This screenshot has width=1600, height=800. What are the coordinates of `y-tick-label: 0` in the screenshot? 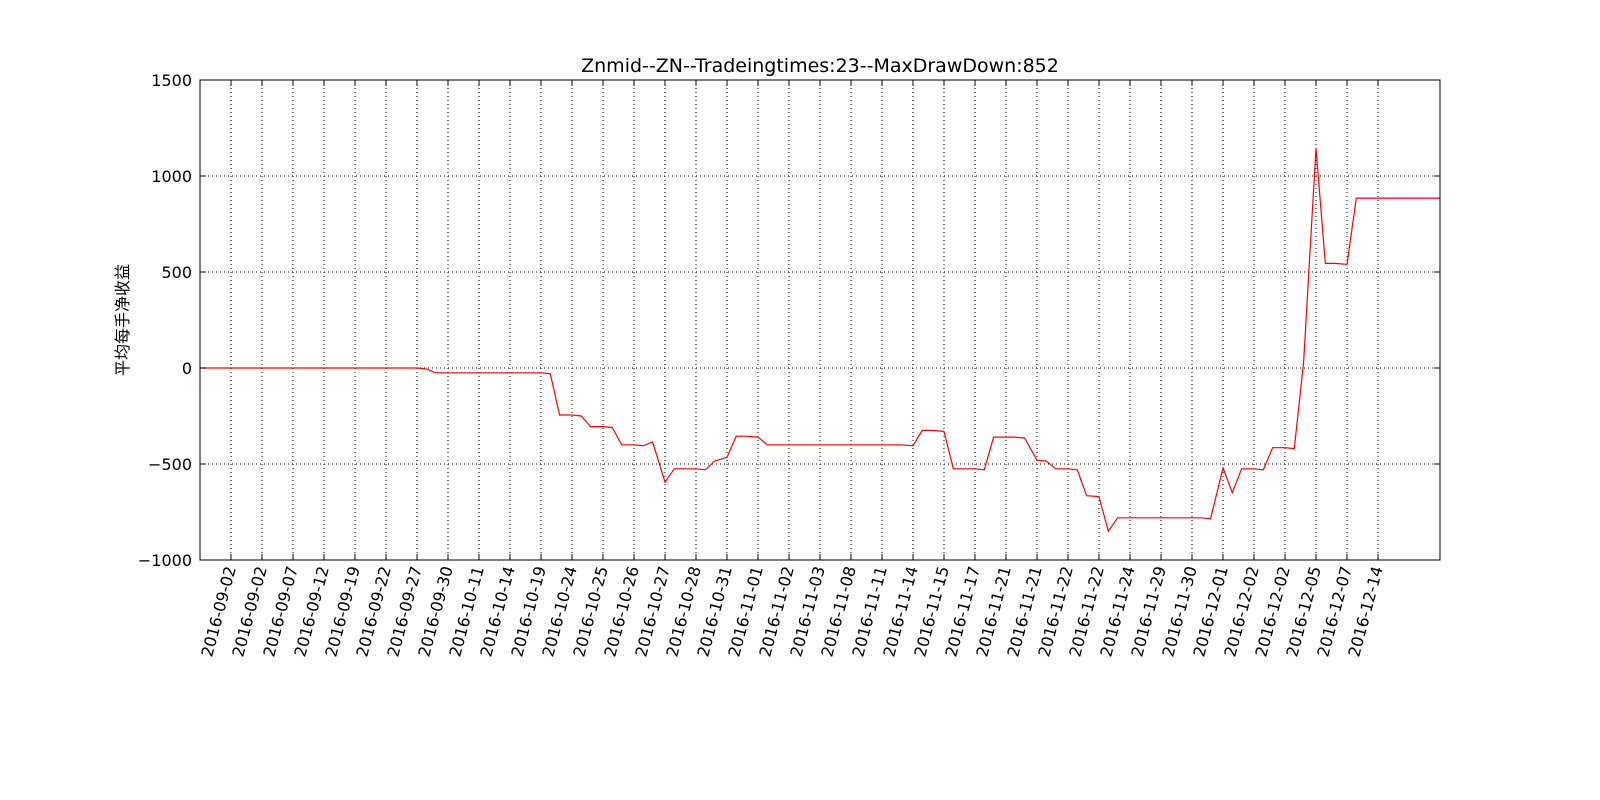 It's located at (187, 368).